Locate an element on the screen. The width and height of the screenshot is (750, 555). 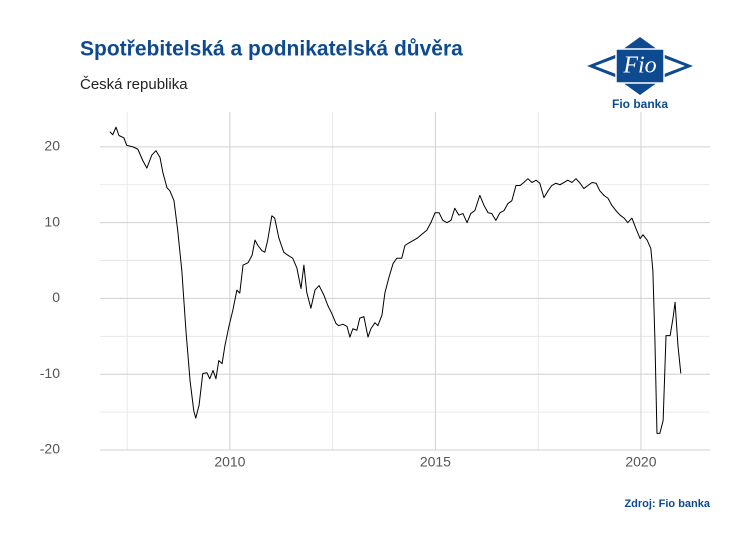
x-tick-label: 2015 is located at coordinates (435, 462).